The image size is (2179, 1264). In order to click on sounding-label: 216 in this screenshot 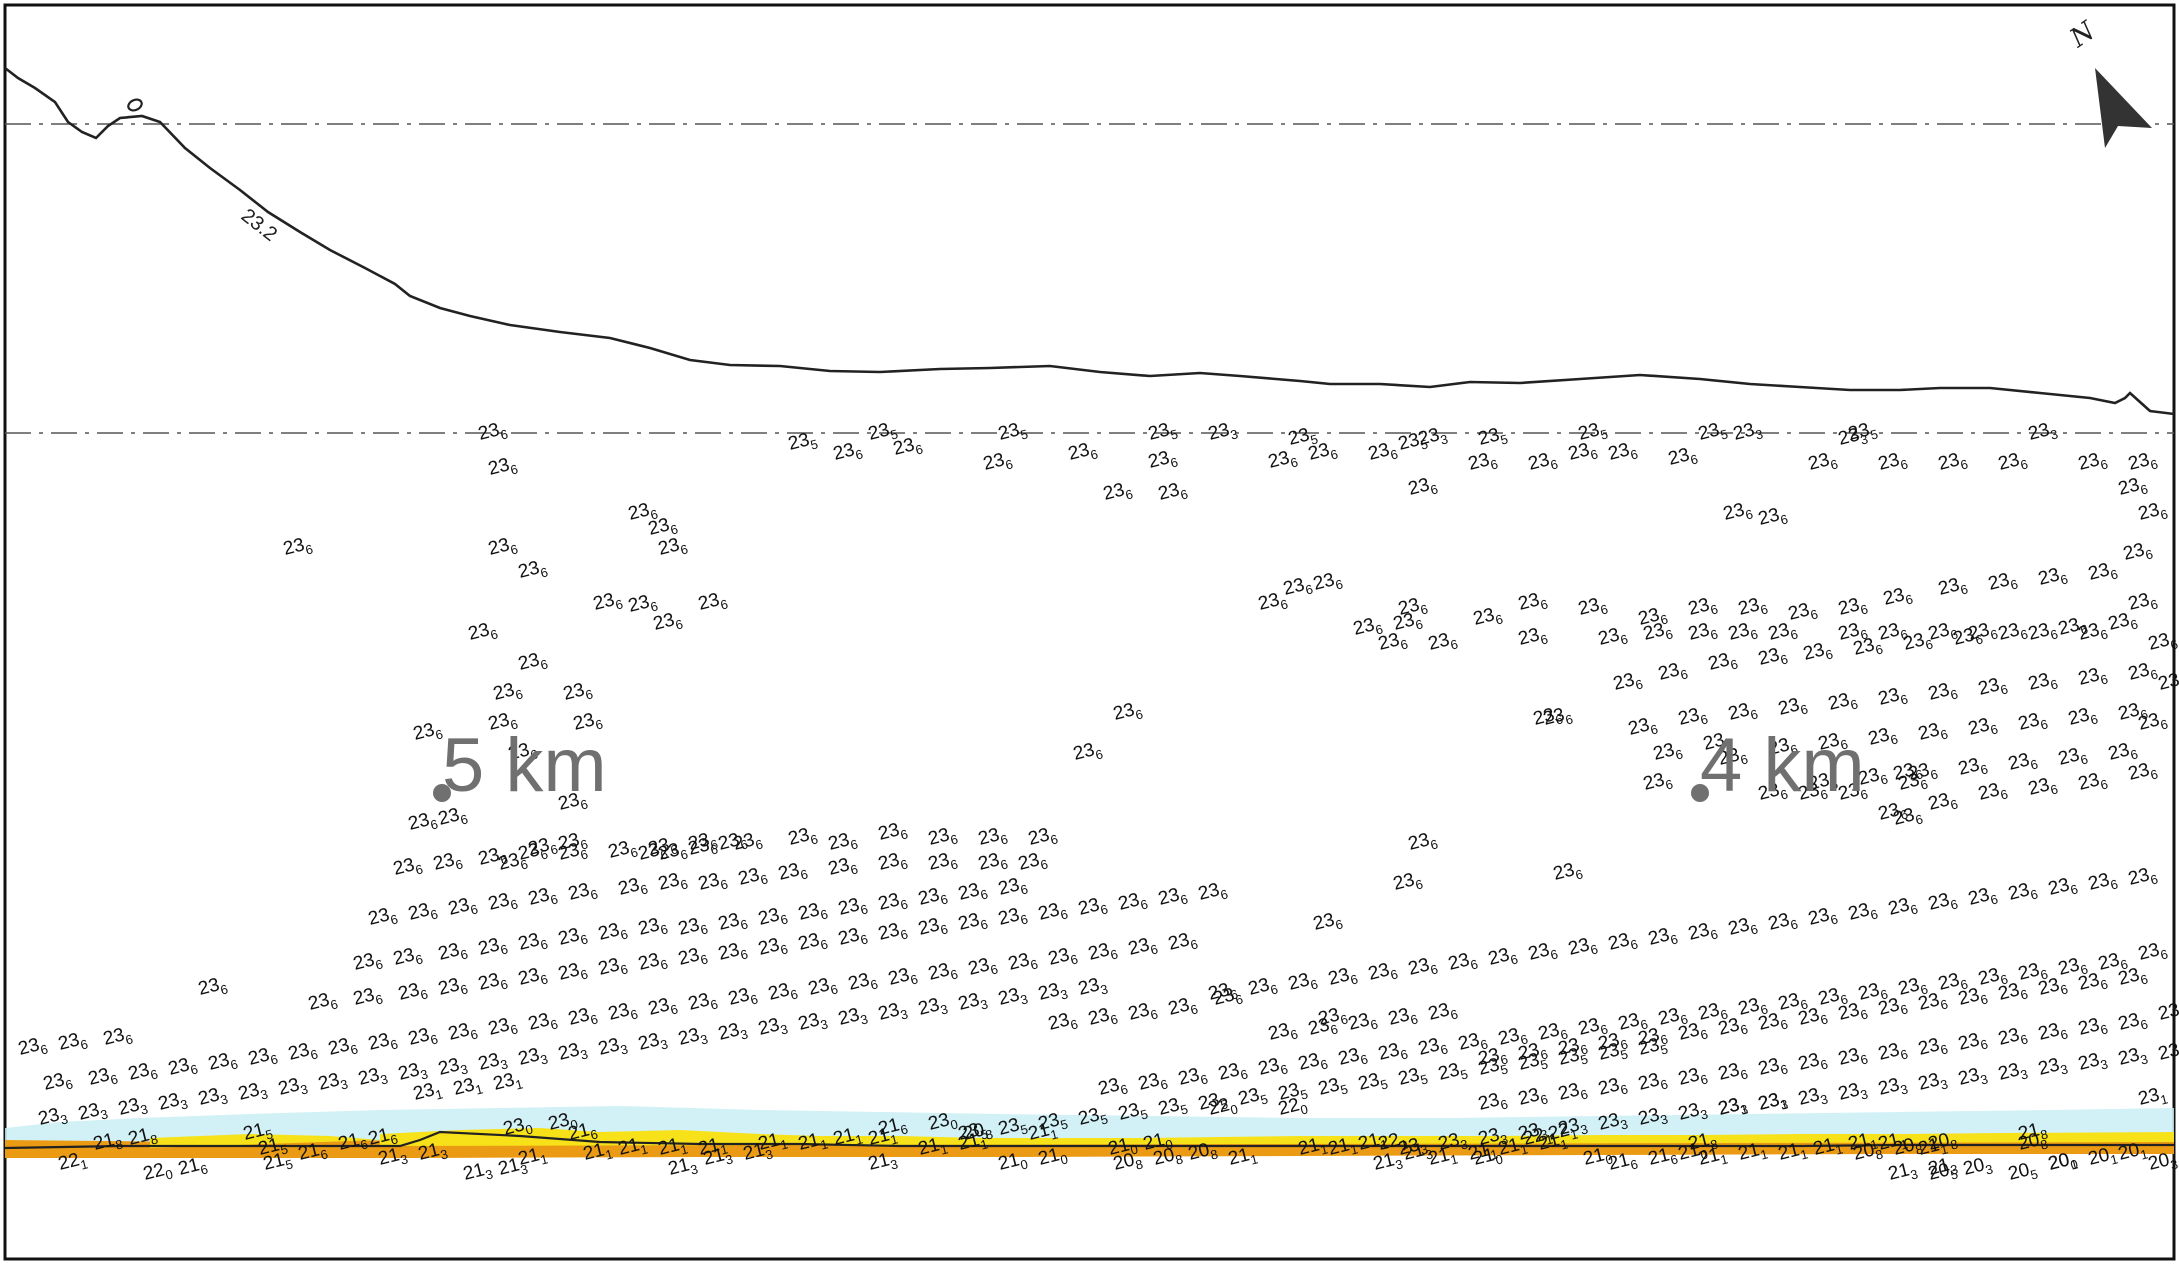, I will do `click(892, 1128)`.